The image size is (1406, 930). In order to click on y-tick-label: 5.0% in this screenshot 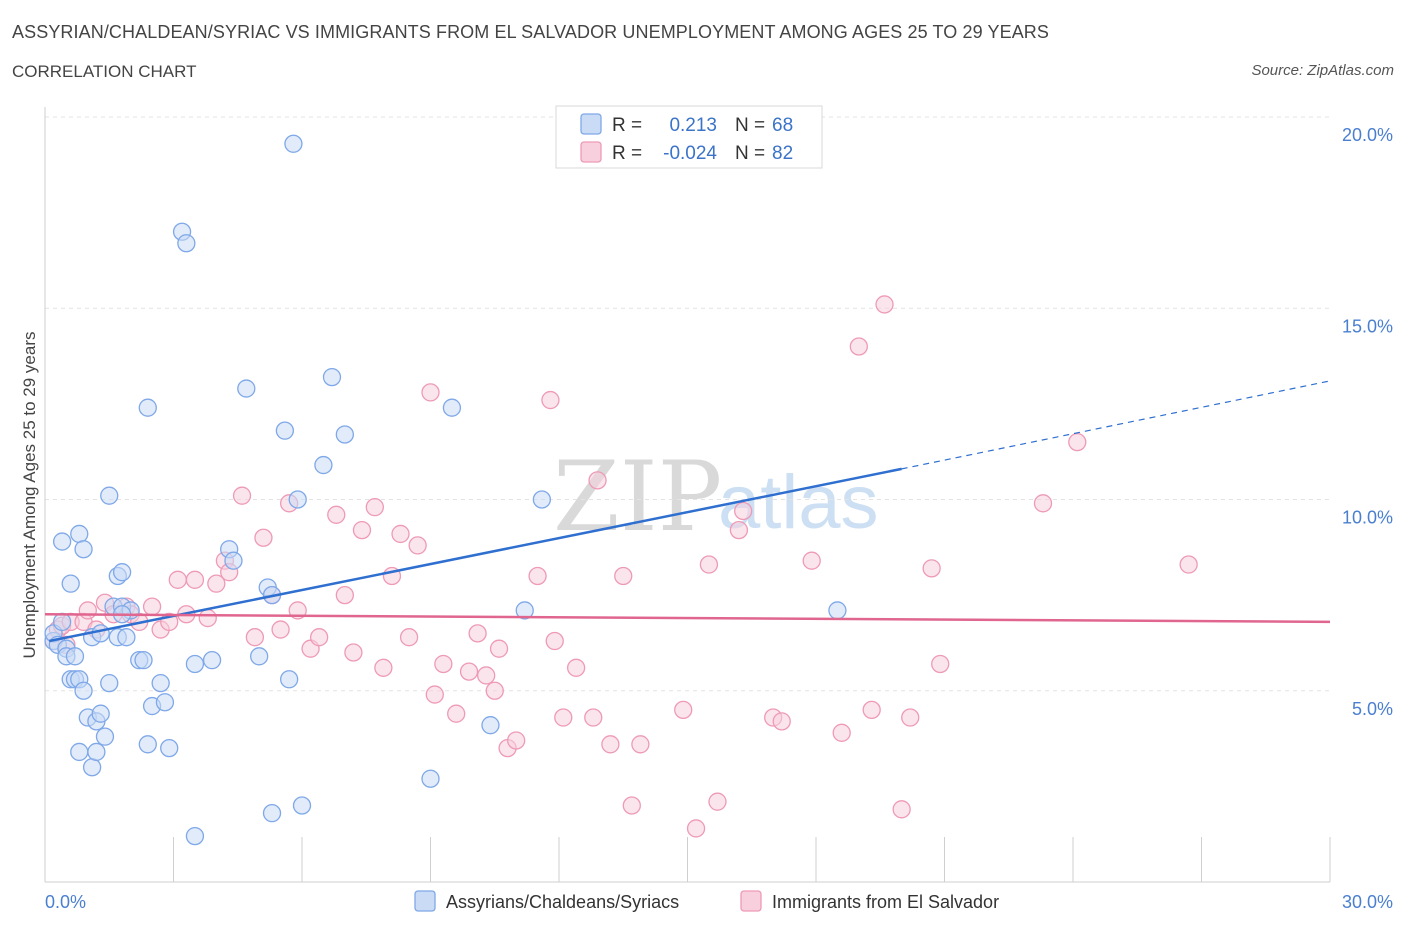, I will do `click(1372, 709)`.